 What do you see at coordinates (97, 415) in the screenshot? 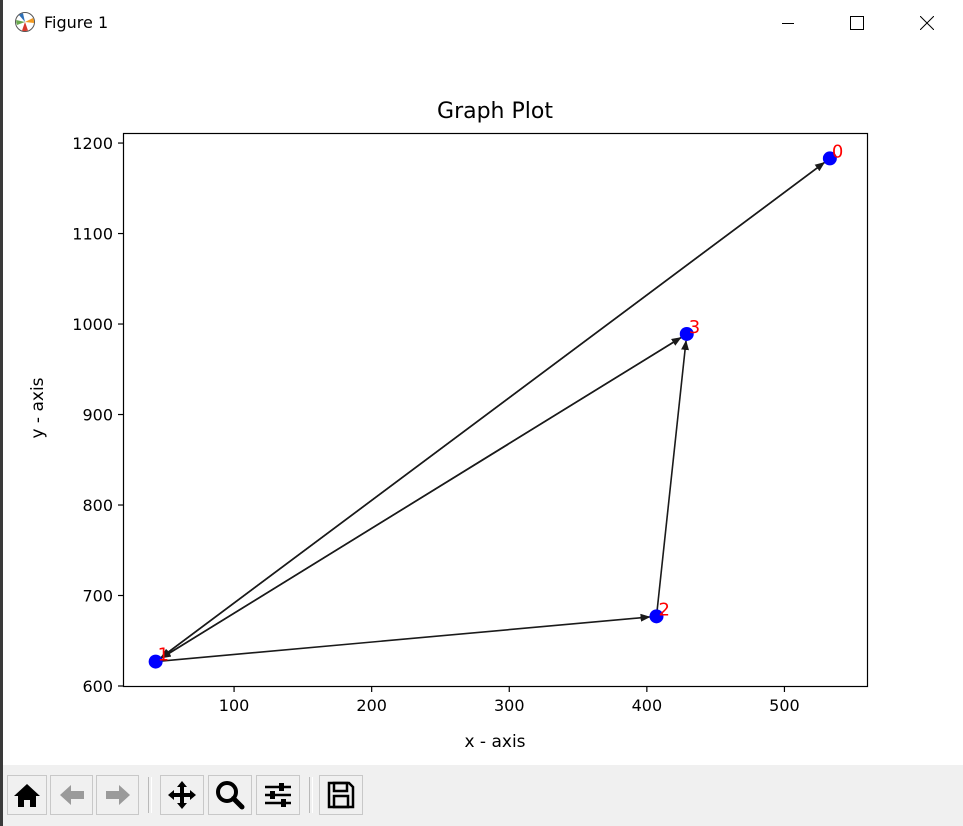
I see `y-tick-label: 900` at bounding box center [97, 415].